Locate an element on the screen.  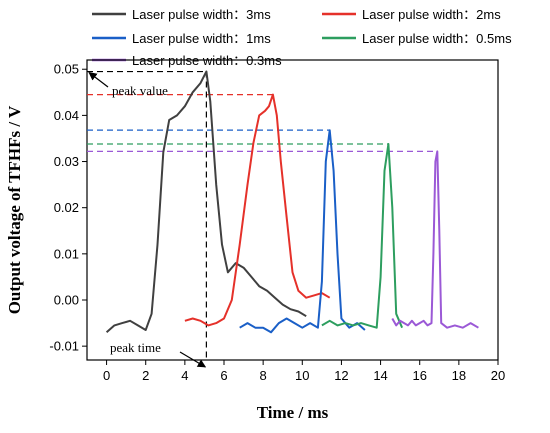
peak-value-label: peak value is located at coordinates (140, 90).